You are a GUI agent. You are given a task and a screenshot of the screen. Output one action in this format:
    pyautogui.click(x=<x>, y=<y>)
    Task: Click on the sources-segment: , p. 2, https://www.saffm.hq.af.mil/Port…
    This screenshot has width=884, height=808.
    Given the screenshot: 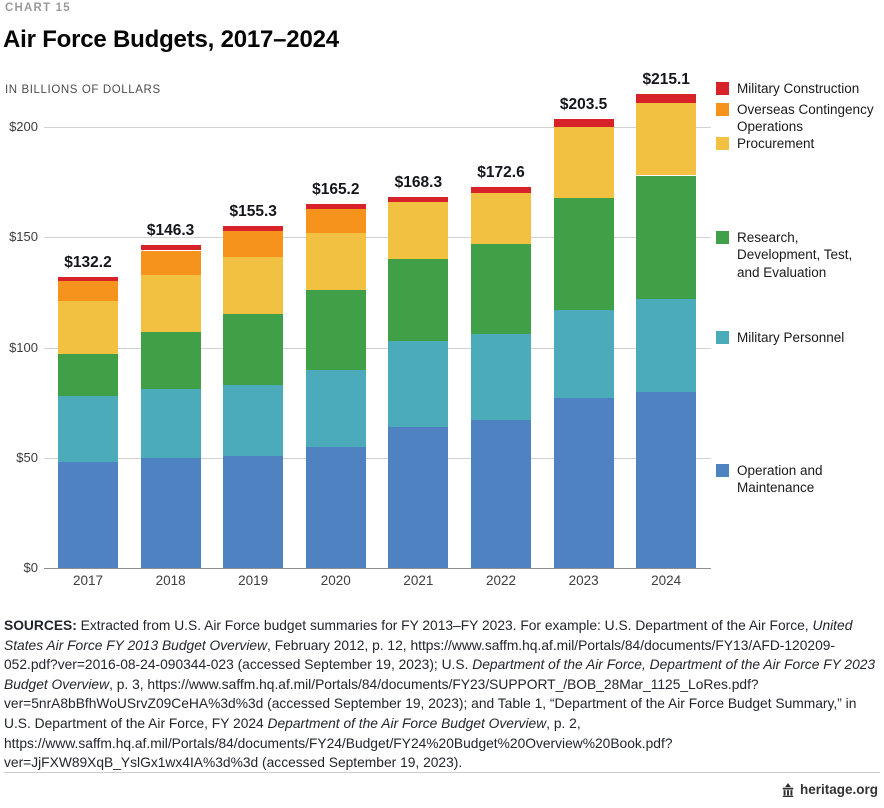 What is the action you would take?
    pyautogui.click(x=338, y=743)
    